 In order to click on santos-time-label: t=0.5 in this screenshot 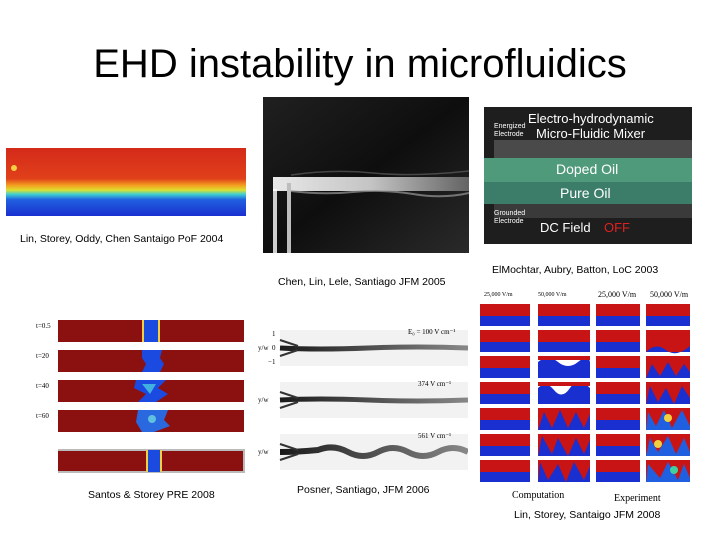, I will do `click(43, 326)`.